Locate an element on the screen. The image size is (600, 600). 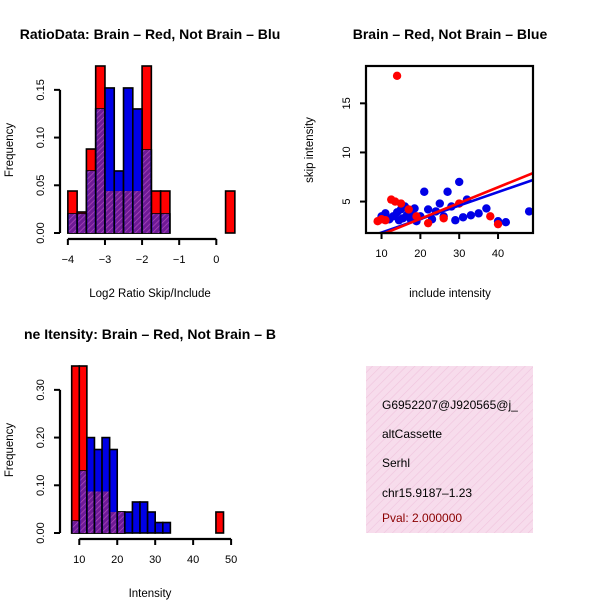
intensity-scatter-ylabel: skip intensity is located at coordinates (310, 150).